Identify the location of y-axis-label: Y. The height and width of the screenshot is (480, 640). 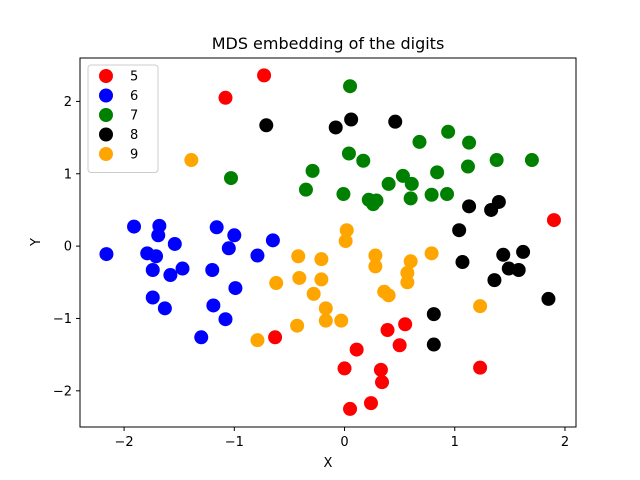
(36, 242).